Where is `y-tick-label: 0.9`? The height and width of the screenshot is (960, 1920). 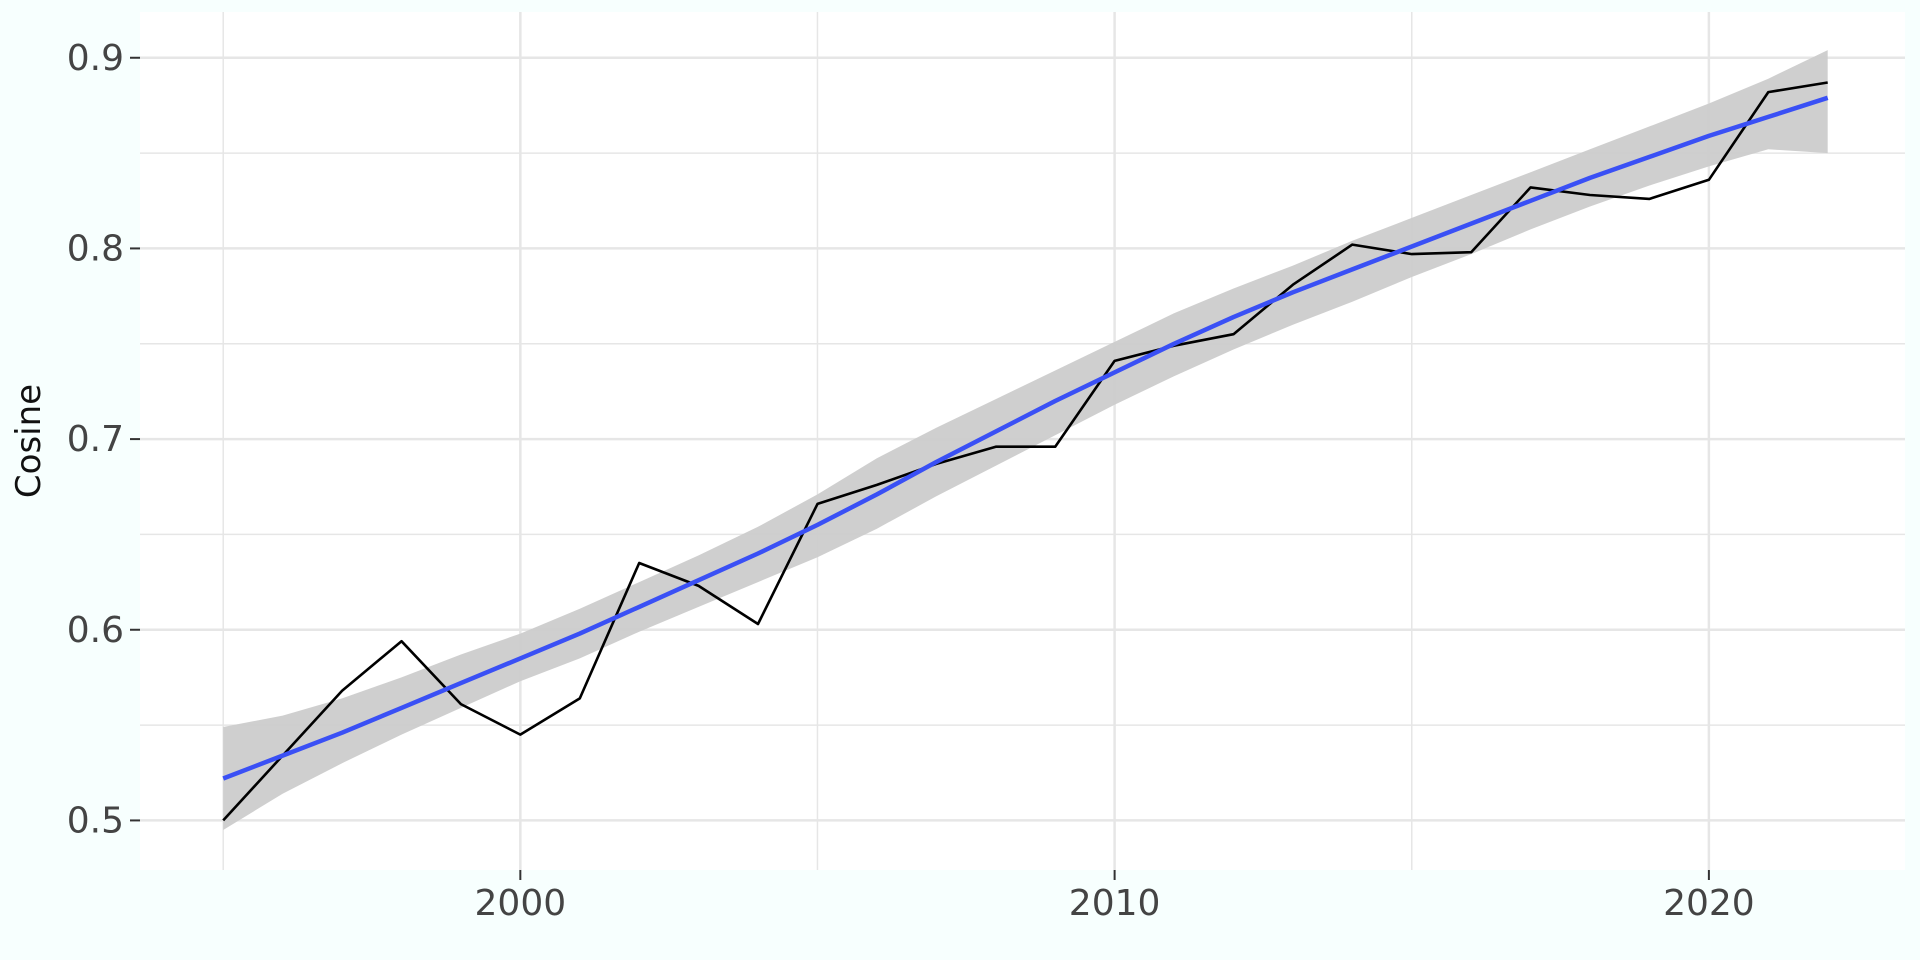
y-tick-label: 0.9 is located at coordinates (95, 58).